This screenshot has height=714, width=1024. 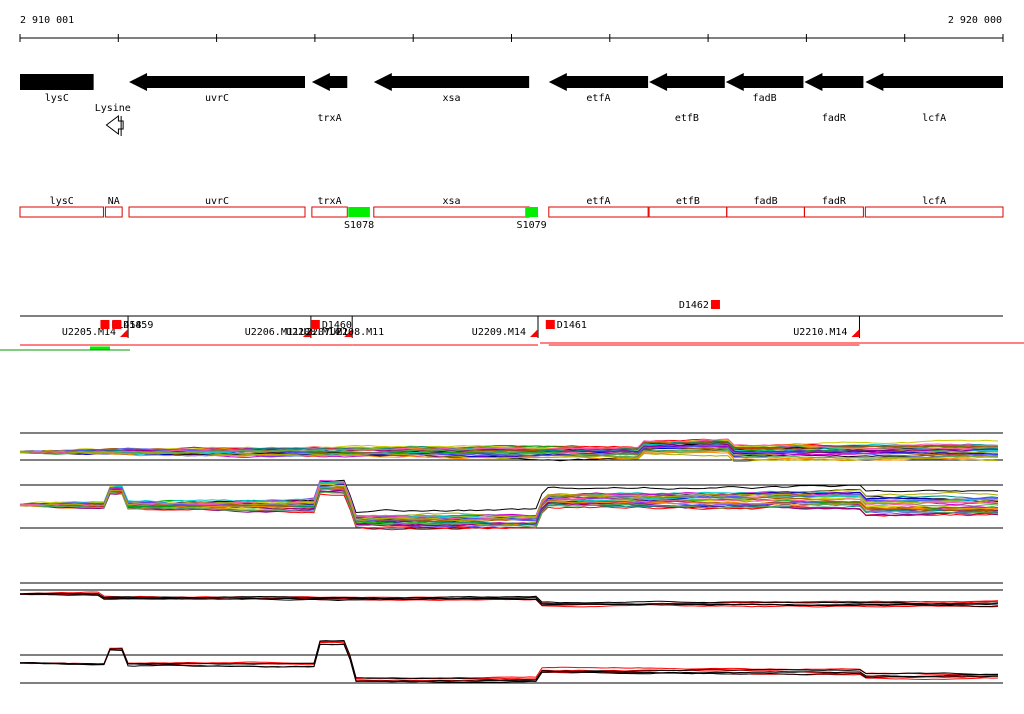 I want to click on operon-fadR-box, so click(x=833, y=212).